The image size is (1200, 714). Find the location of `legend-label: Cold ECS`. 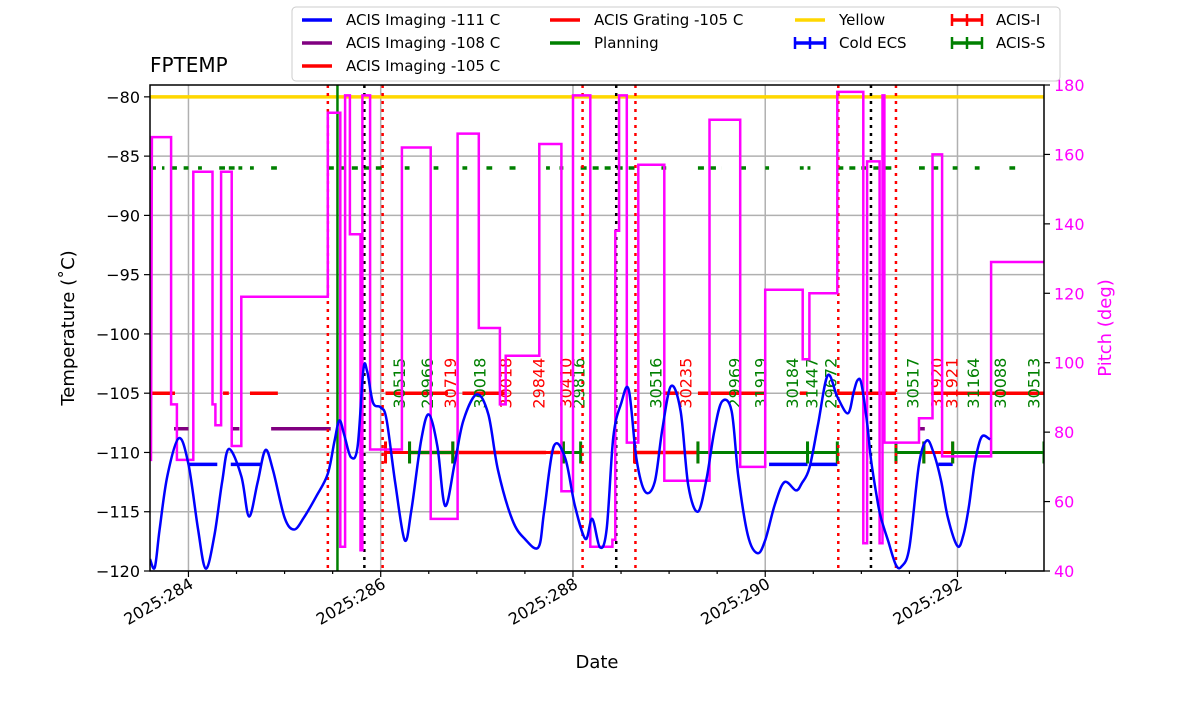

legend-label: Cold ECS is located at coordinates (873, 43).